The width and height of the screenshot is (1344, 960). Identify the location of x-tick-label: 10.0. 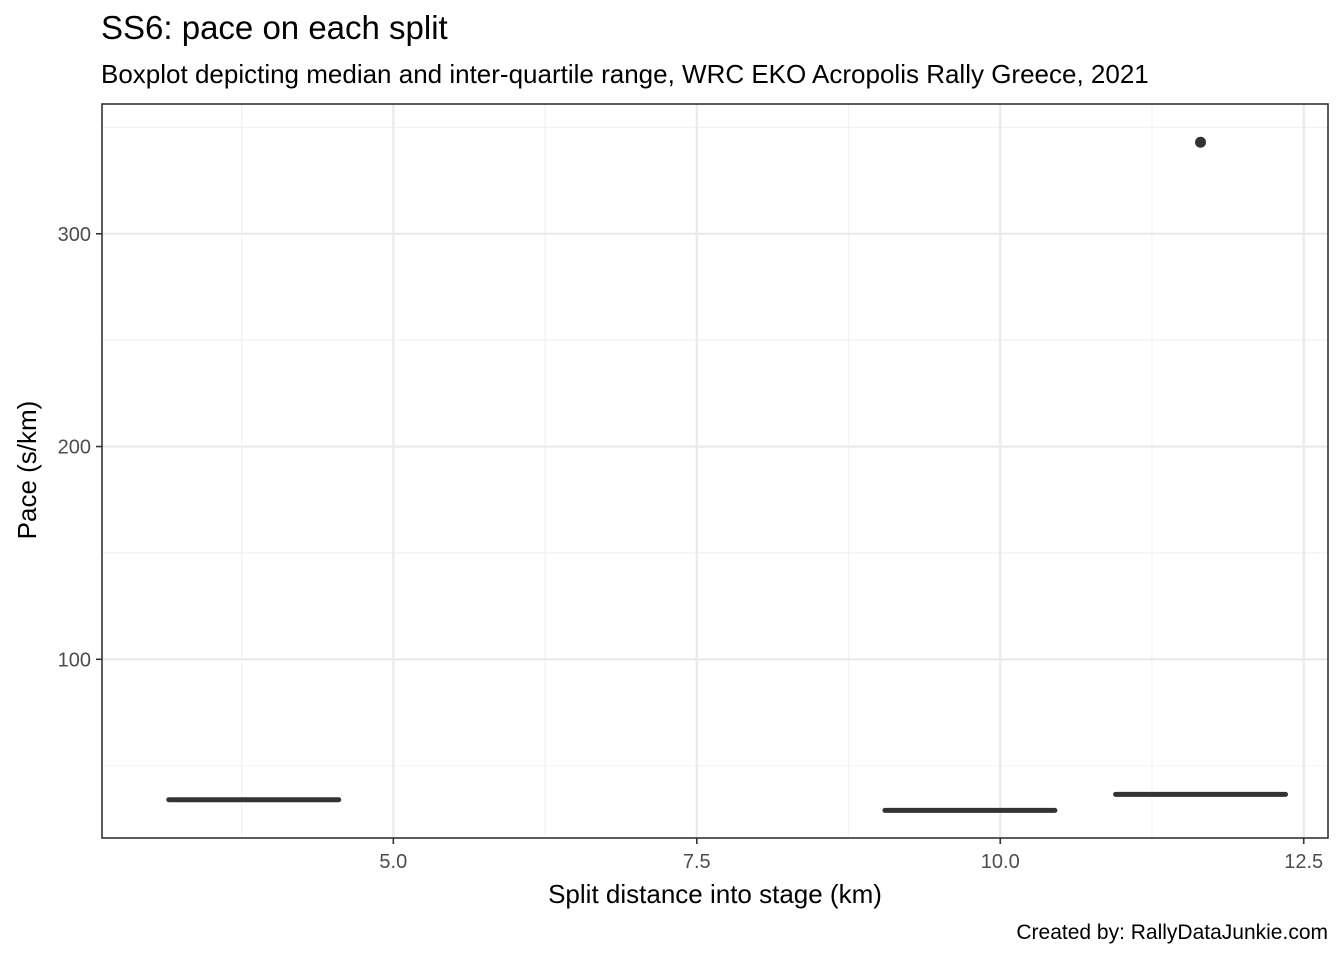
(1000, 862).